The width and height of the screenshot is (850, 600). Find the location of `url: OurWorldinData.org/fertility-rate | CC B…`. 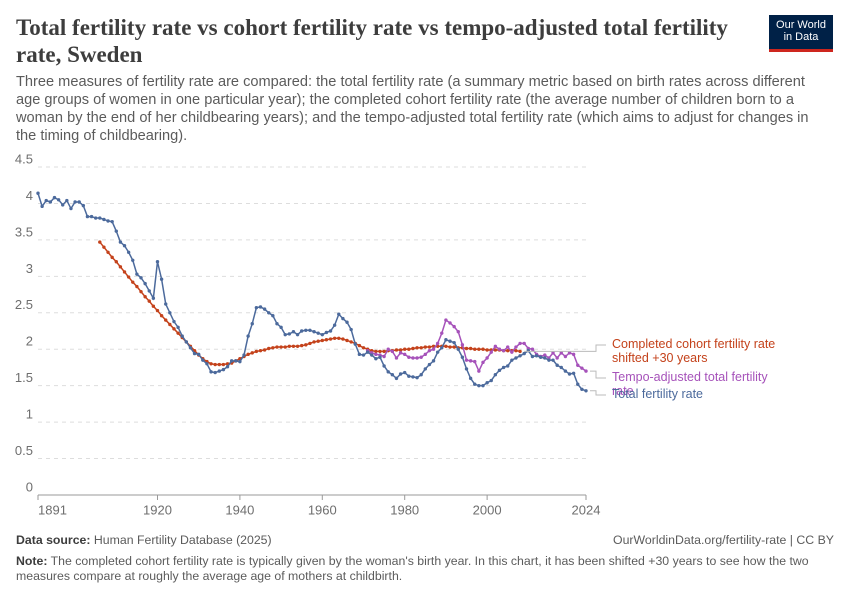

url: OurWorldinData.org/fertility-rate | CC B… is located at coordinates (723, 540).